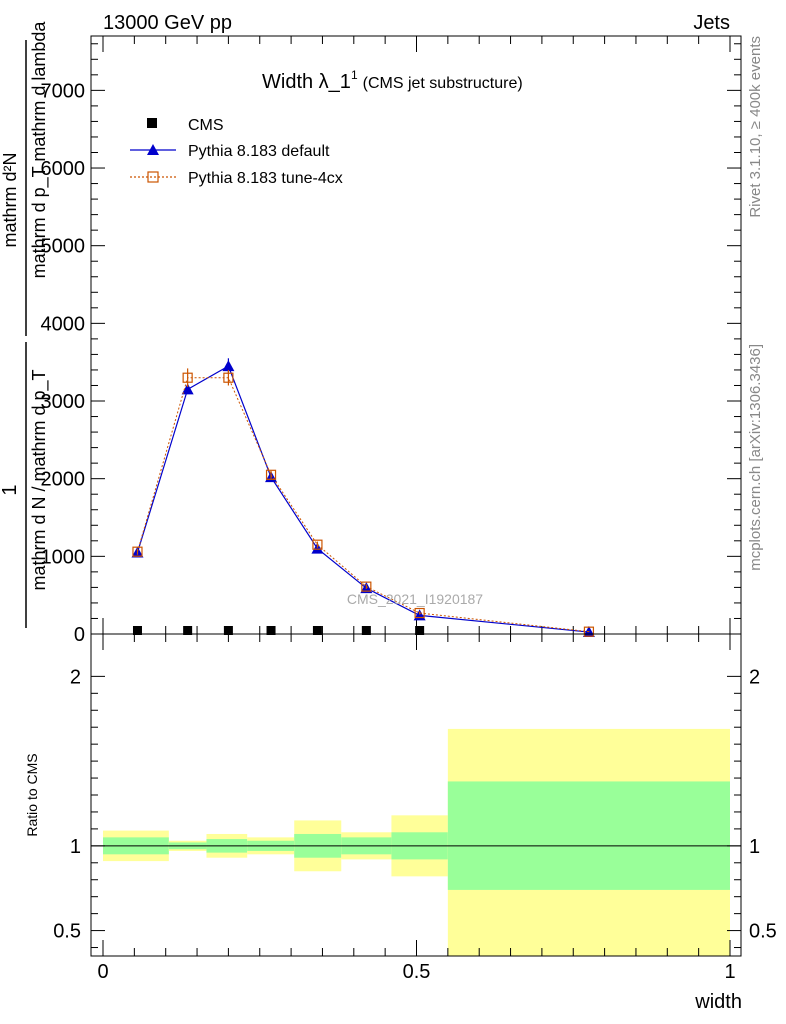 The width and height of the screenshot is (786, 1024). I want to click on x-tick-label: 0.5, so click(417, 972).